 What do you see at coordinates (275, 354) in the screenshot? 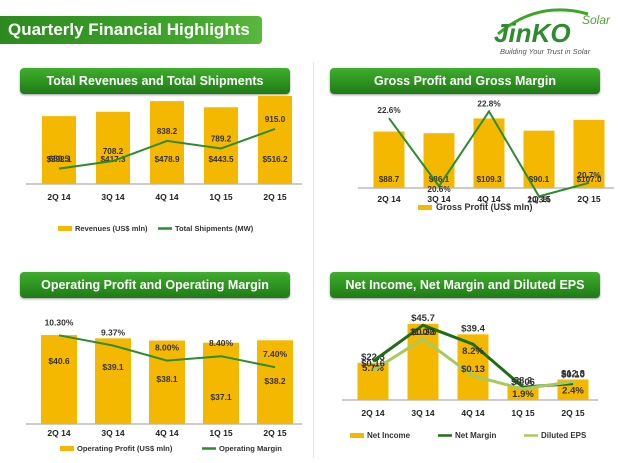
I see `line-value-label: 7.40%` at bounding box center [275, 354].